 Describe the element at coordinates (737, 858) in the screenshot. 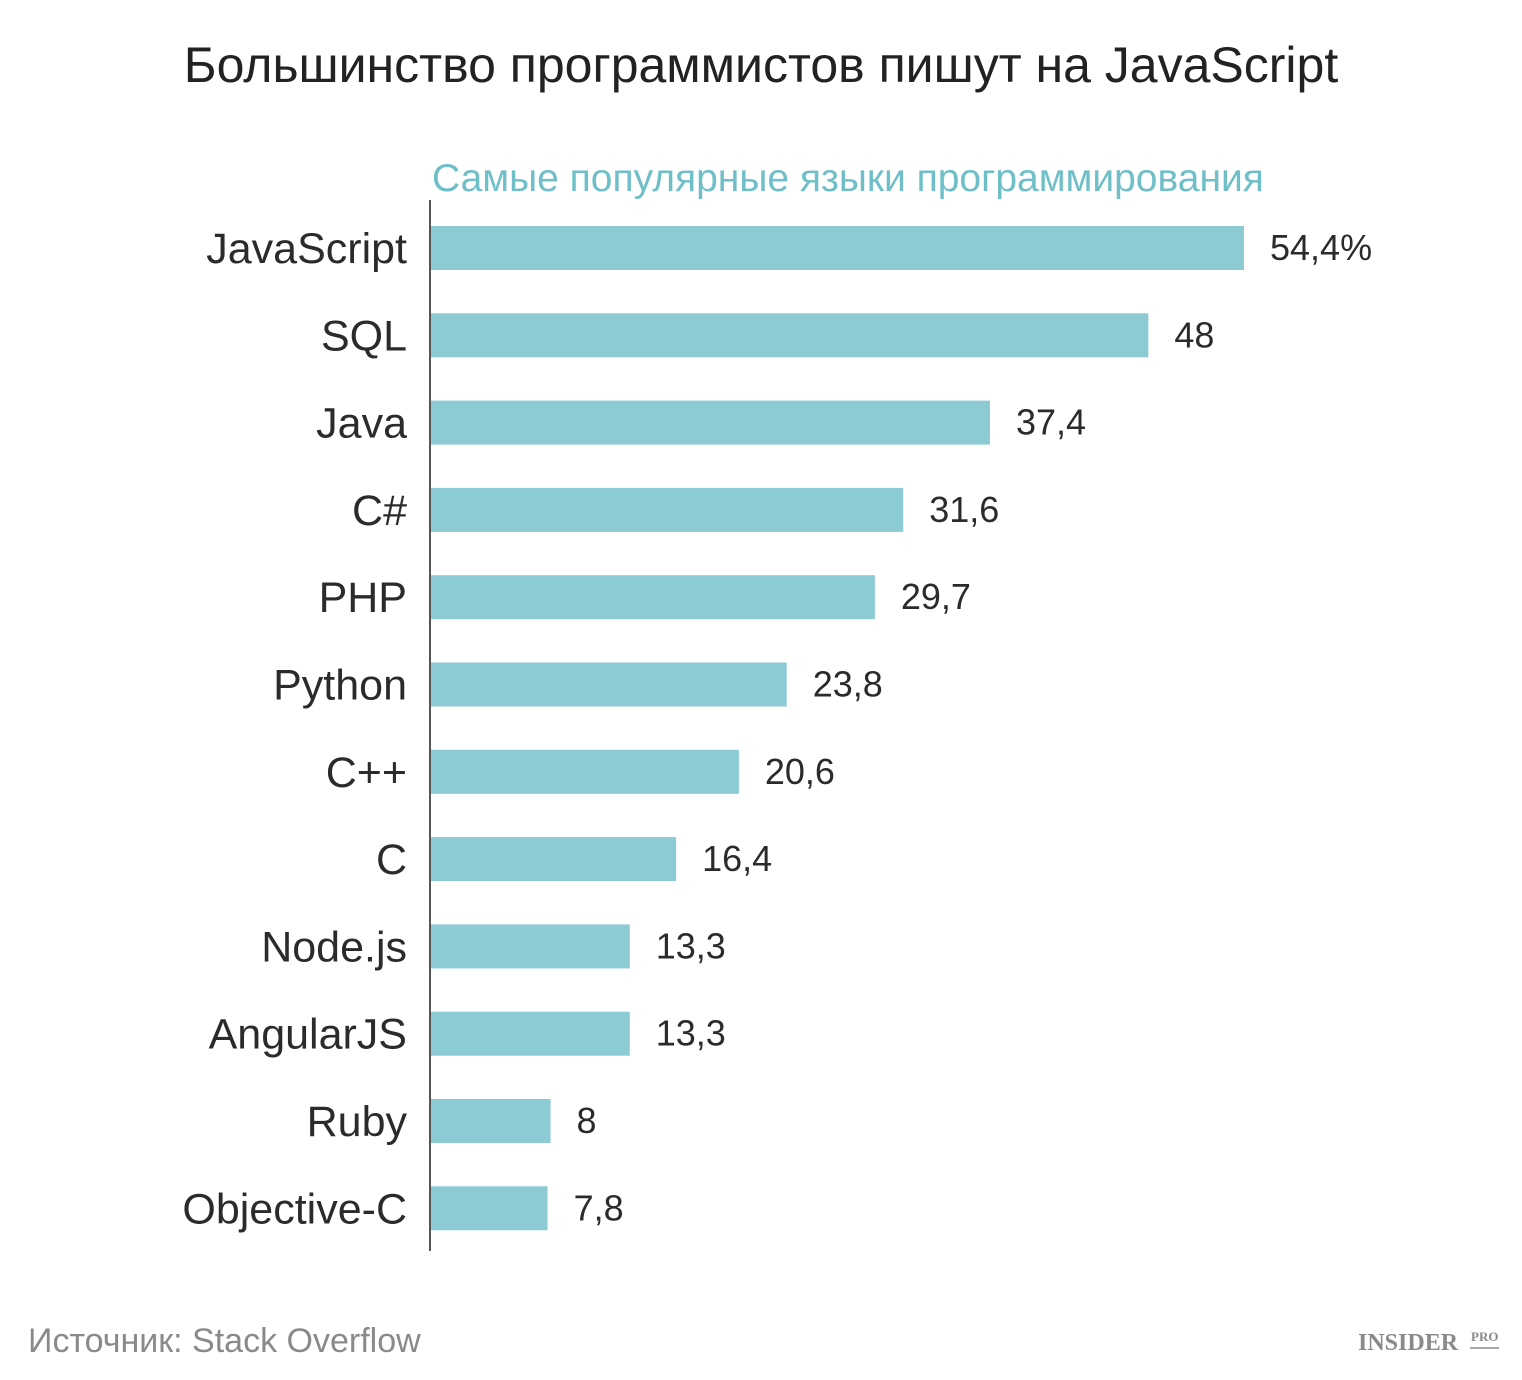

I see `value-label: 16,4` at that location.